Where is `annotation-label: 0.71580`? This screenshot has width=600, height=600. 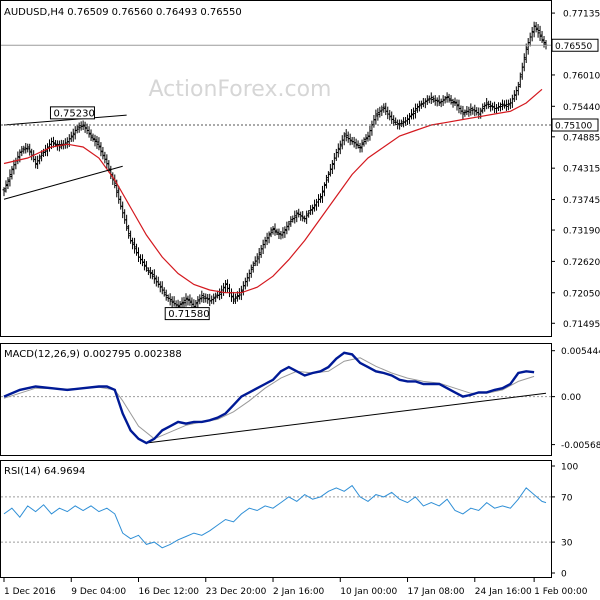 annotation-label: 0.71580 is located at coordinates (188, 314).